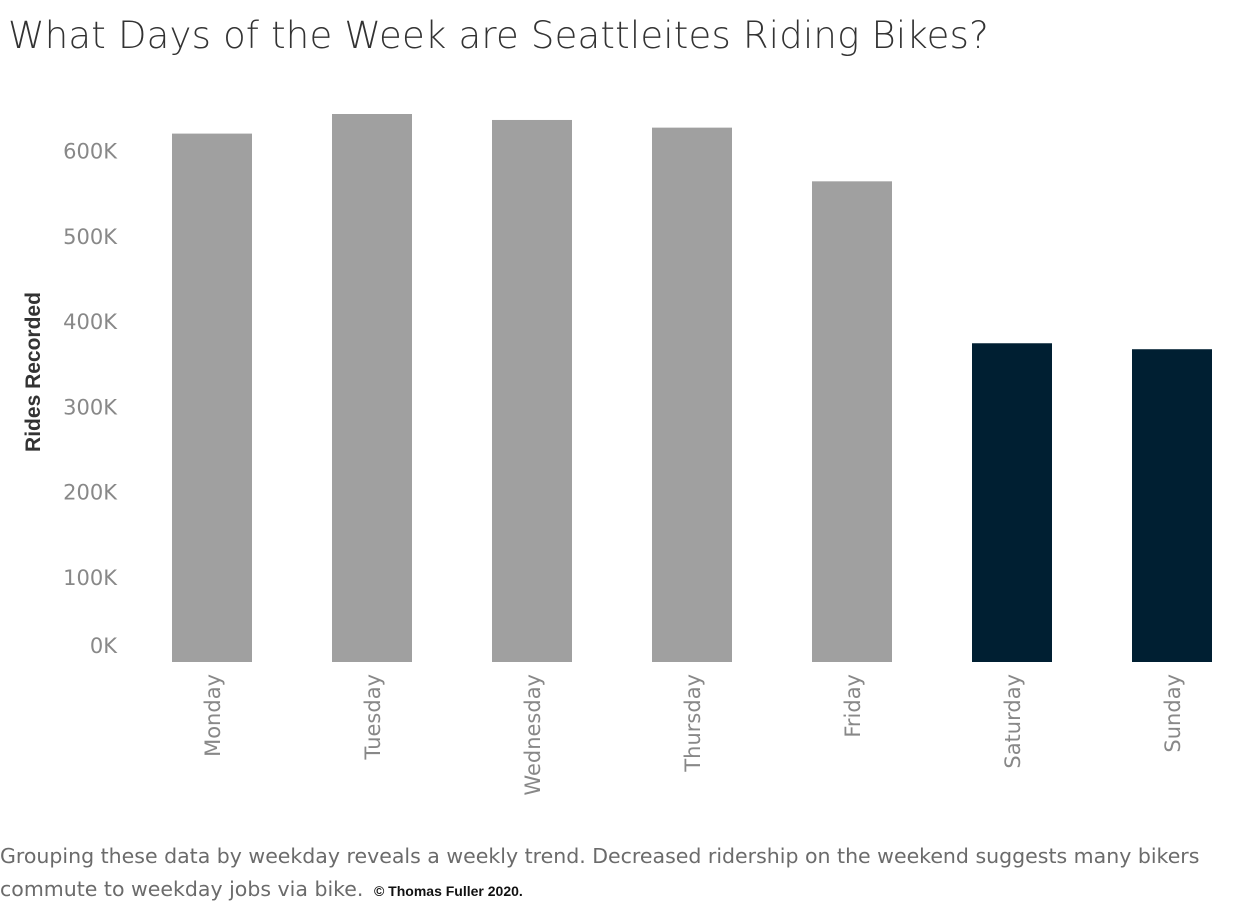  What do you see at coordinates (90, 407) in the screenshot?
I see `y-tick-label: 300K` at bounding box center [90, 407].